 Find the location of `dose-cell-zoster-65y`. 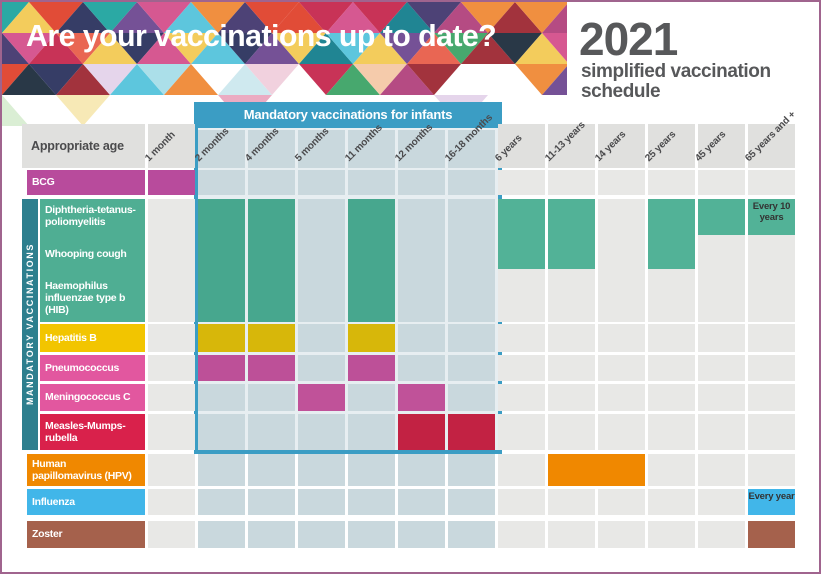

dose-cell-zoster-65y is located at coordinates (771, 534).